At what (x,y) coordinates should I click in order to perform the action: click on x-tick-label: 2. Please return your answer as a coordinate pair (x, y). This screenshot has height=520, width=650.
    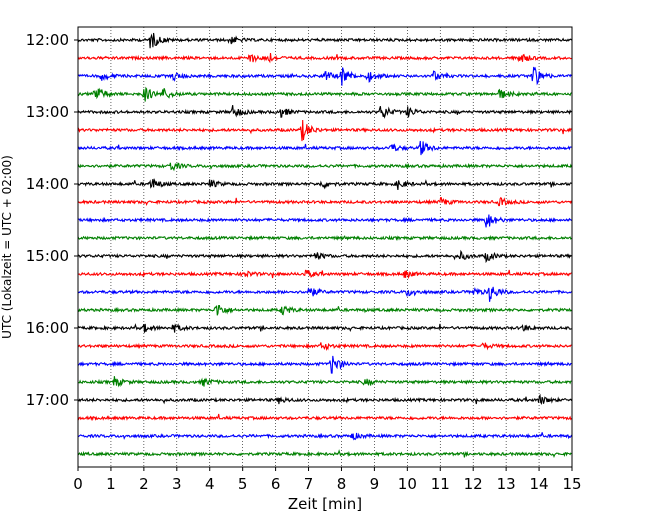
    Looking at the image, I should click on (144, 484).